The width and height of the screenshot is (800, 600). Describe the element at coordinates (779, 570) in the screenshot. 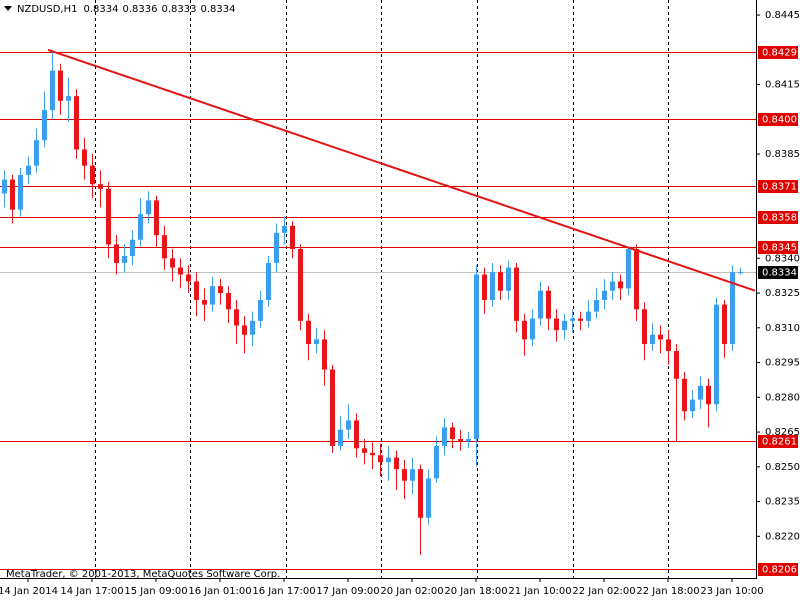

I see `level-label: 0.8206` at that location.